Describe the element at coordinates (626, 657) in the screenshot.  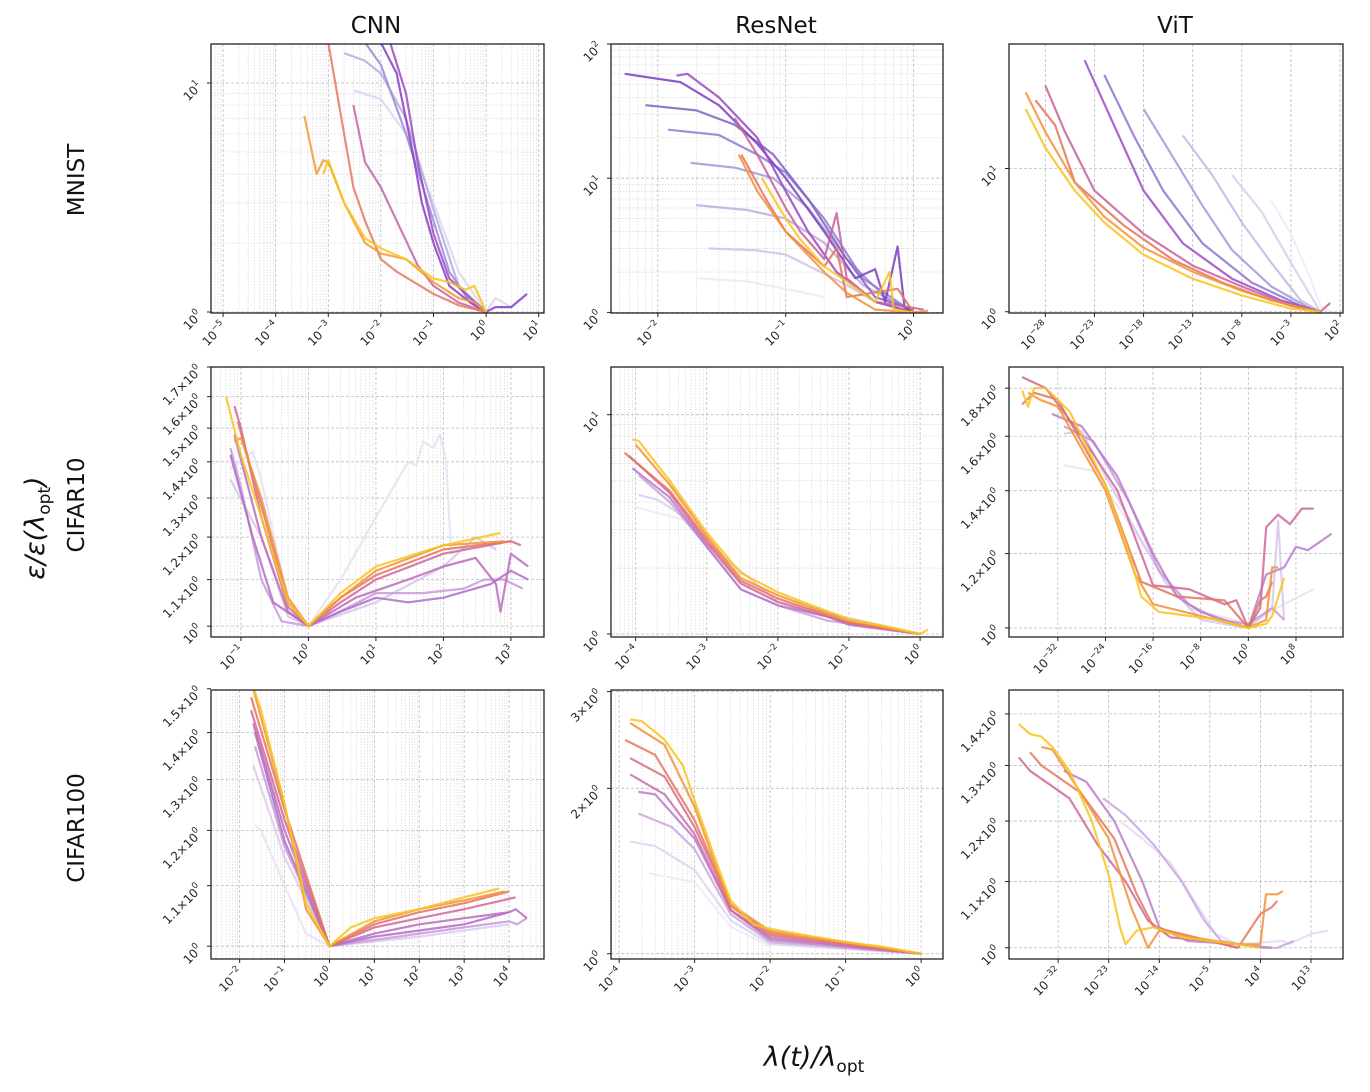
I see `x-tick-label: 10−4` at that location.